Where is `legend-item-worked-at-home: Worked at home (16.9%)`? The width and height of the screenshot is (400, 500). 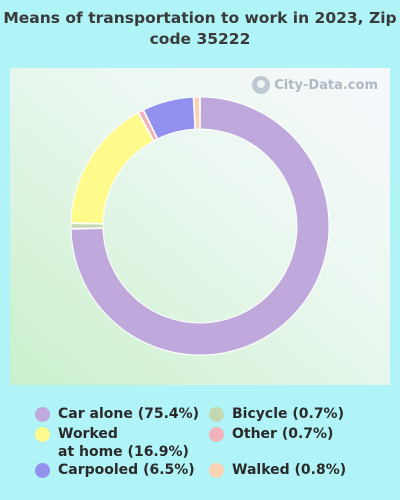 legend-item-worked-at-home: Worked at home (16.9%) is located at coordinates (112, 443).